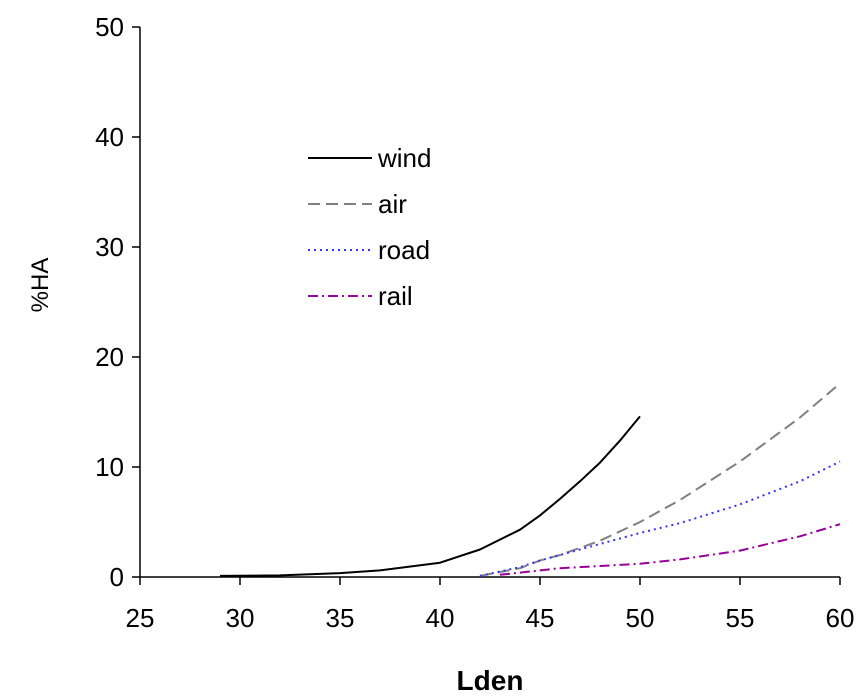 Image resolution: width=865 pixels, height=698 pixels. I want to click on series-line-air, so click(660, 479).